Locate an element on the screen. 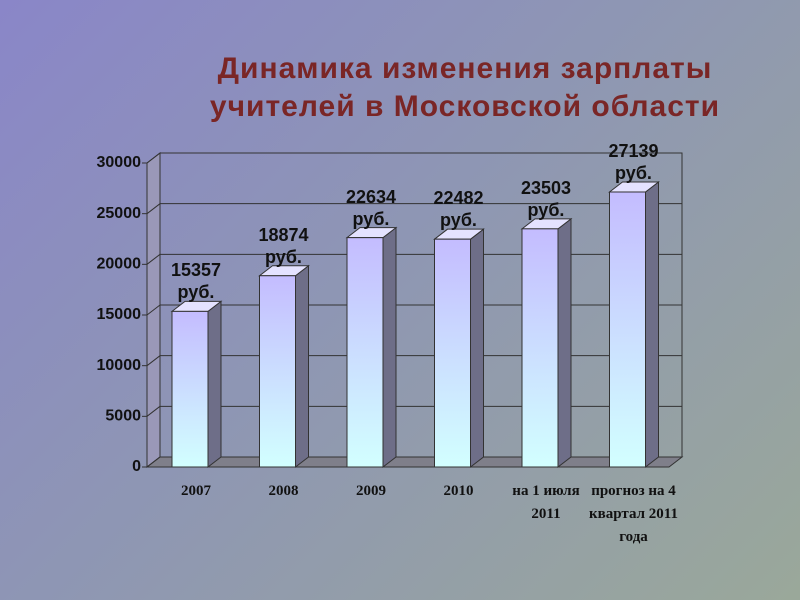 The image size is (800, 600). value-label: 18874 руб. is located at coordinates (283, 245).